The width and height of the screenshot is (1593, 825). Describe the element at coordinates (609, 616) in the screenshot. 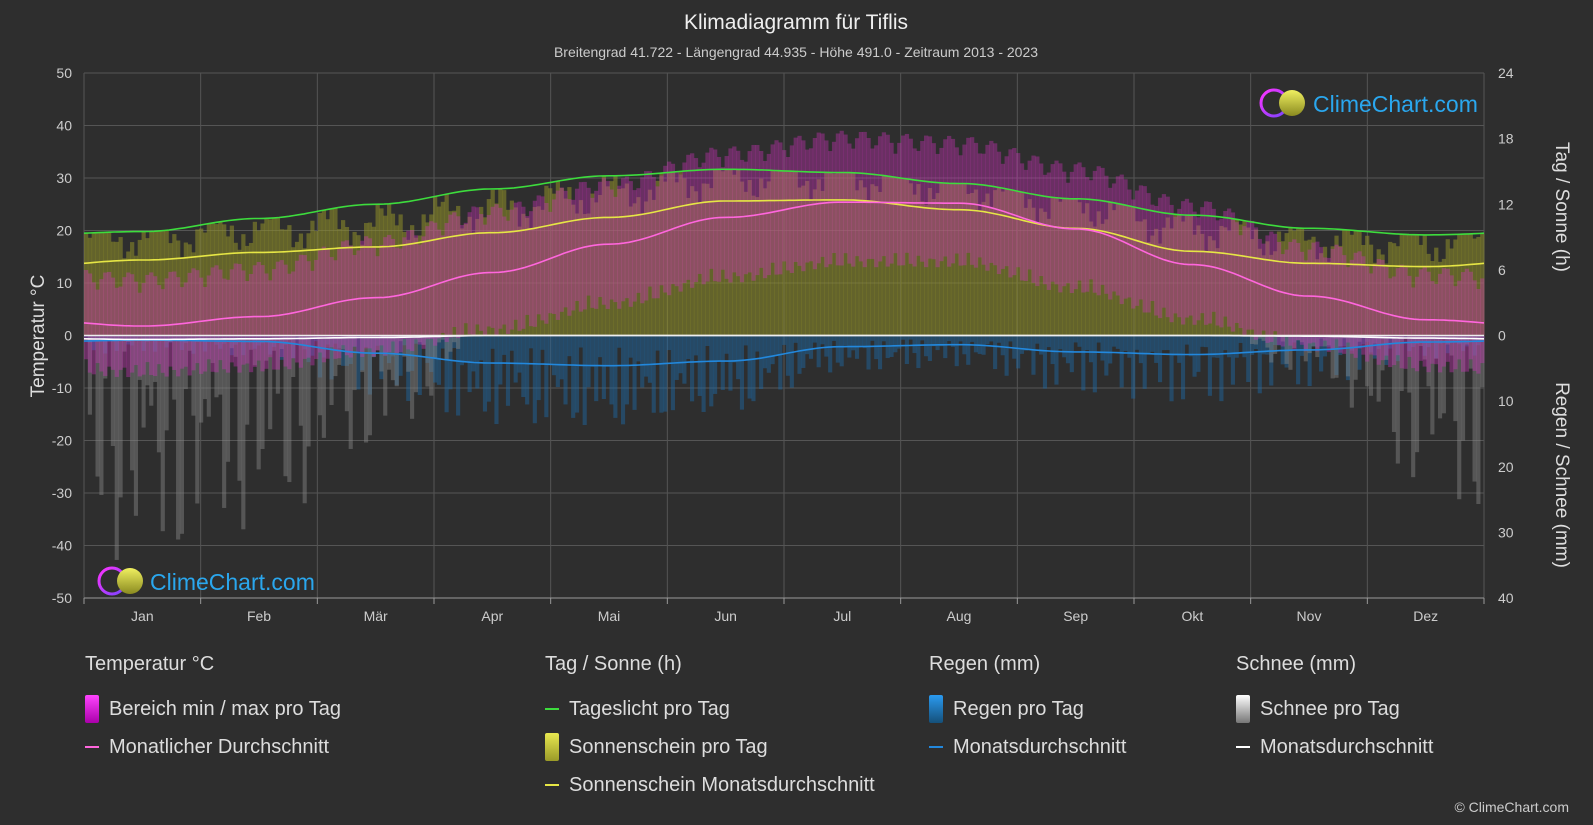

I see `x-tick-label: Mai` at that location.